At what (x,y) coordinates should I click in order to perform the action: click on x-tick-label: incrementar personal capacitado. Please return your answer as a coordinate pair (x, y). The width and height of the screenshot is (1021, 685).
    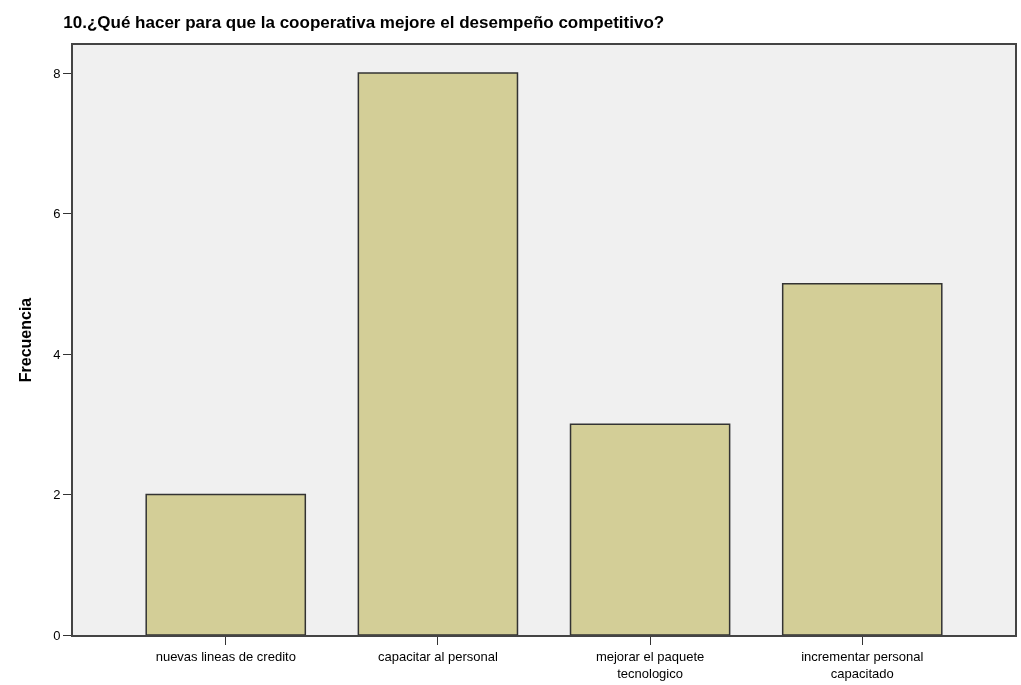
    Looking at the image, I should click on (862, 664).